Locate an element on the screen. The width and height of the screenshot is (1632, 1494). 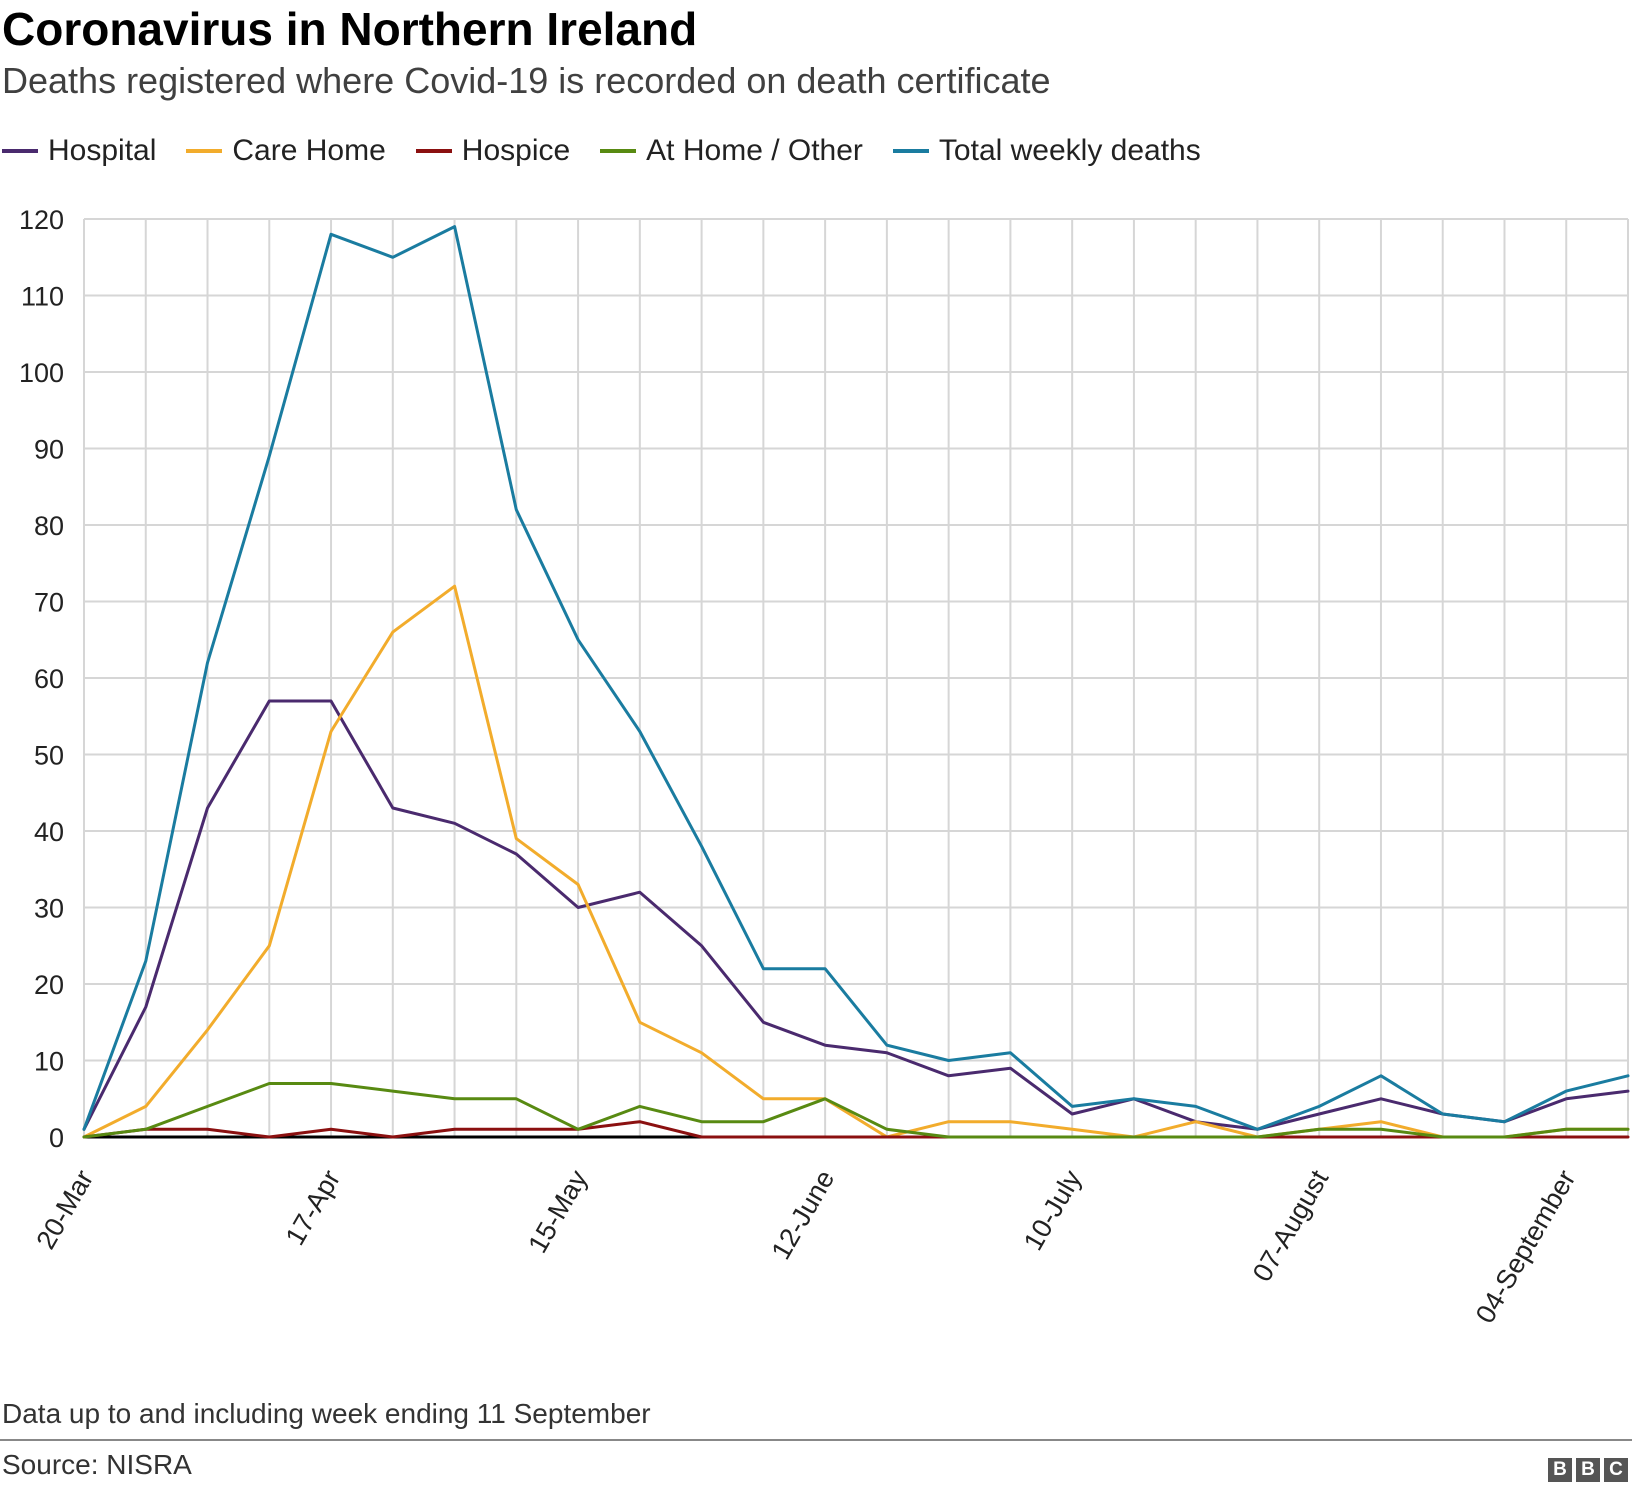
series-line-hospice is located at coordinates (856, 1129).